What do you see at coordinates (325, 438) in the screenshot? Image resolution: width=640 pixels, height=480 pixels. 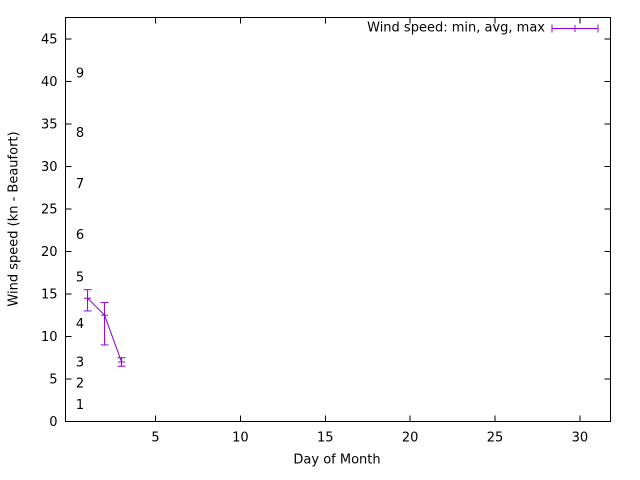 I see `x-tick-label: 15` at bounding box center [325, 438].